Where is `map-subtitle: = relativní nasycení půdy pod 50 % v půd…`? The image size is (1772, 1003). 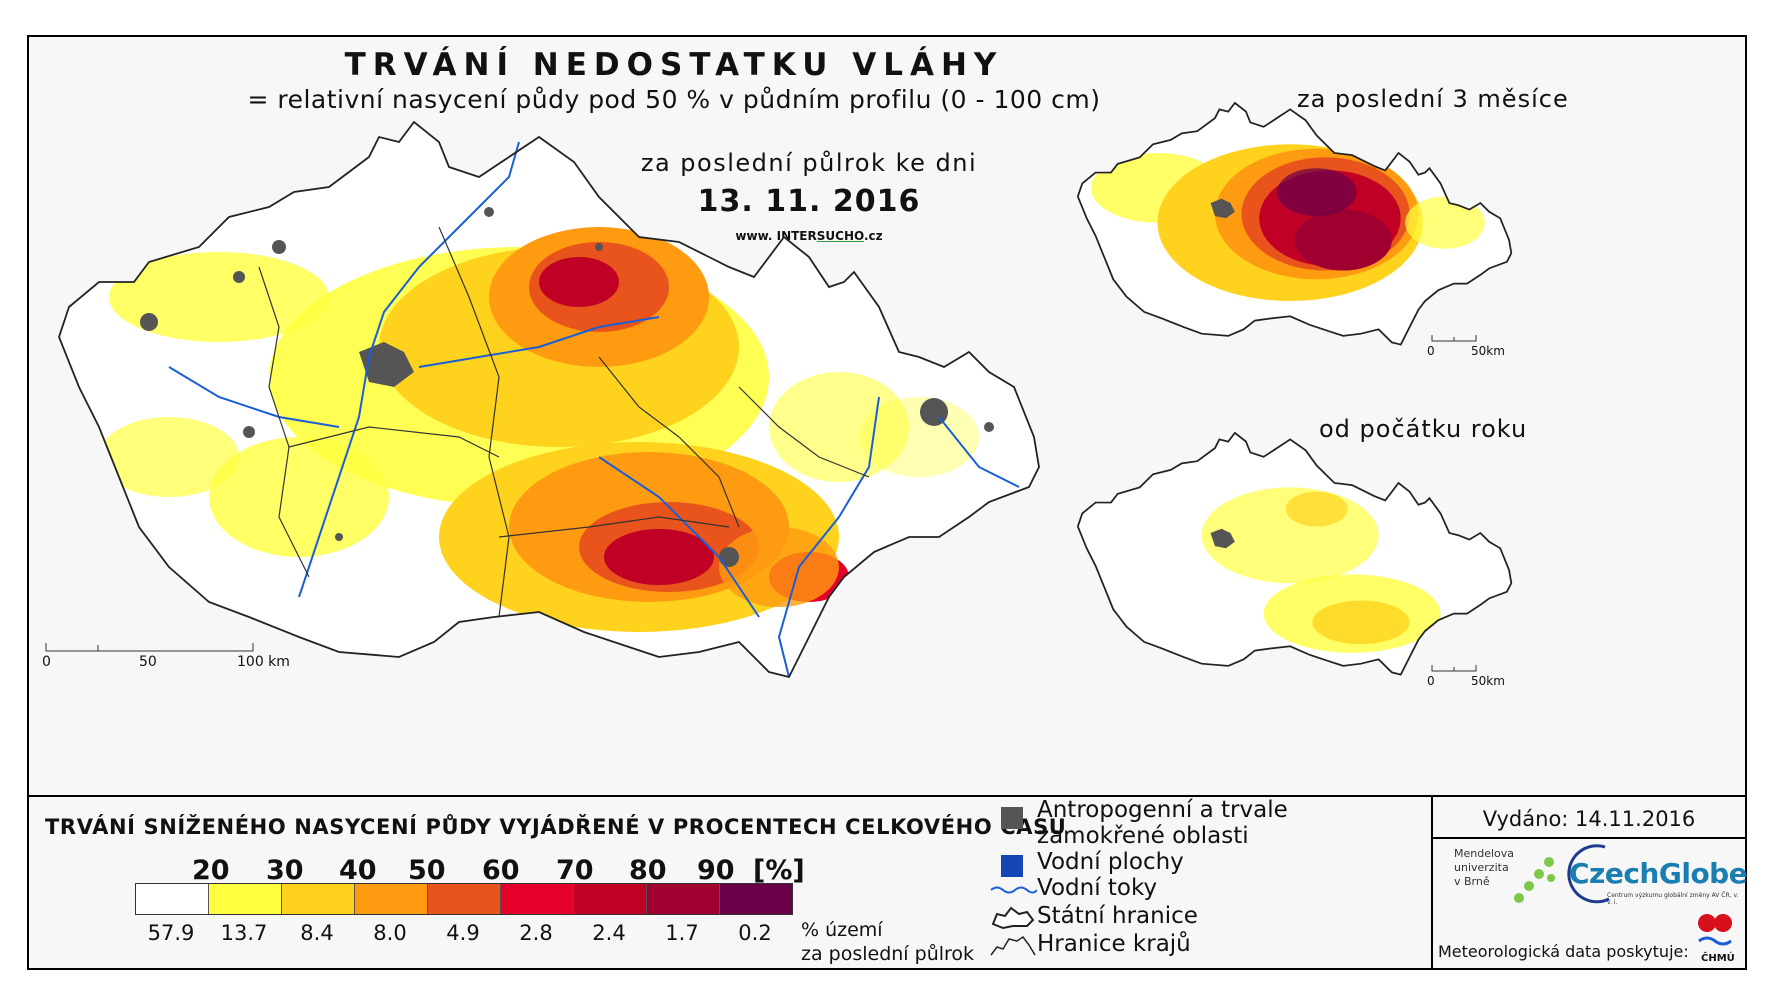
map-subtitle: = relativní nasycení půdy pod 50 % v půd… is located at coordinates (674, 99).